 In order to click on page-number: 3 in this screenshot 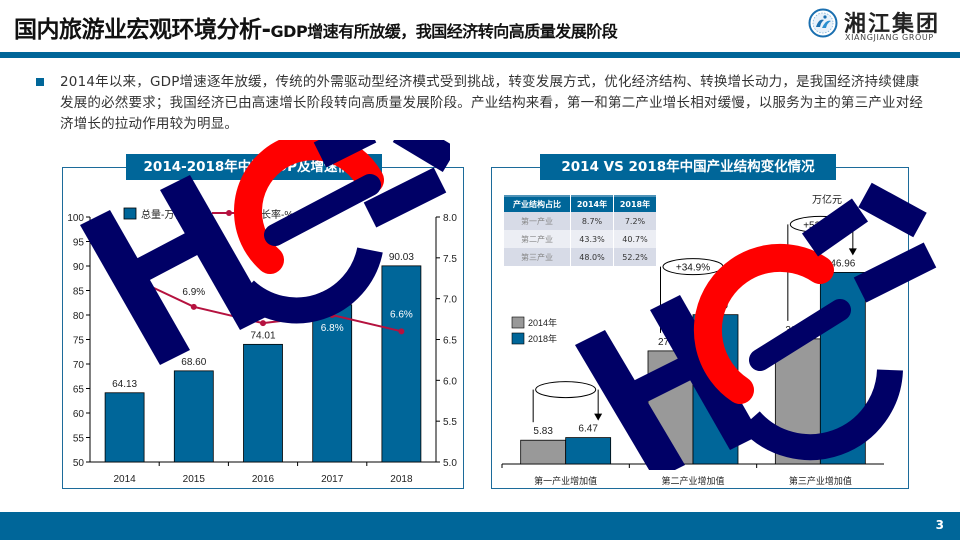, I will do `click(939, 525)`.